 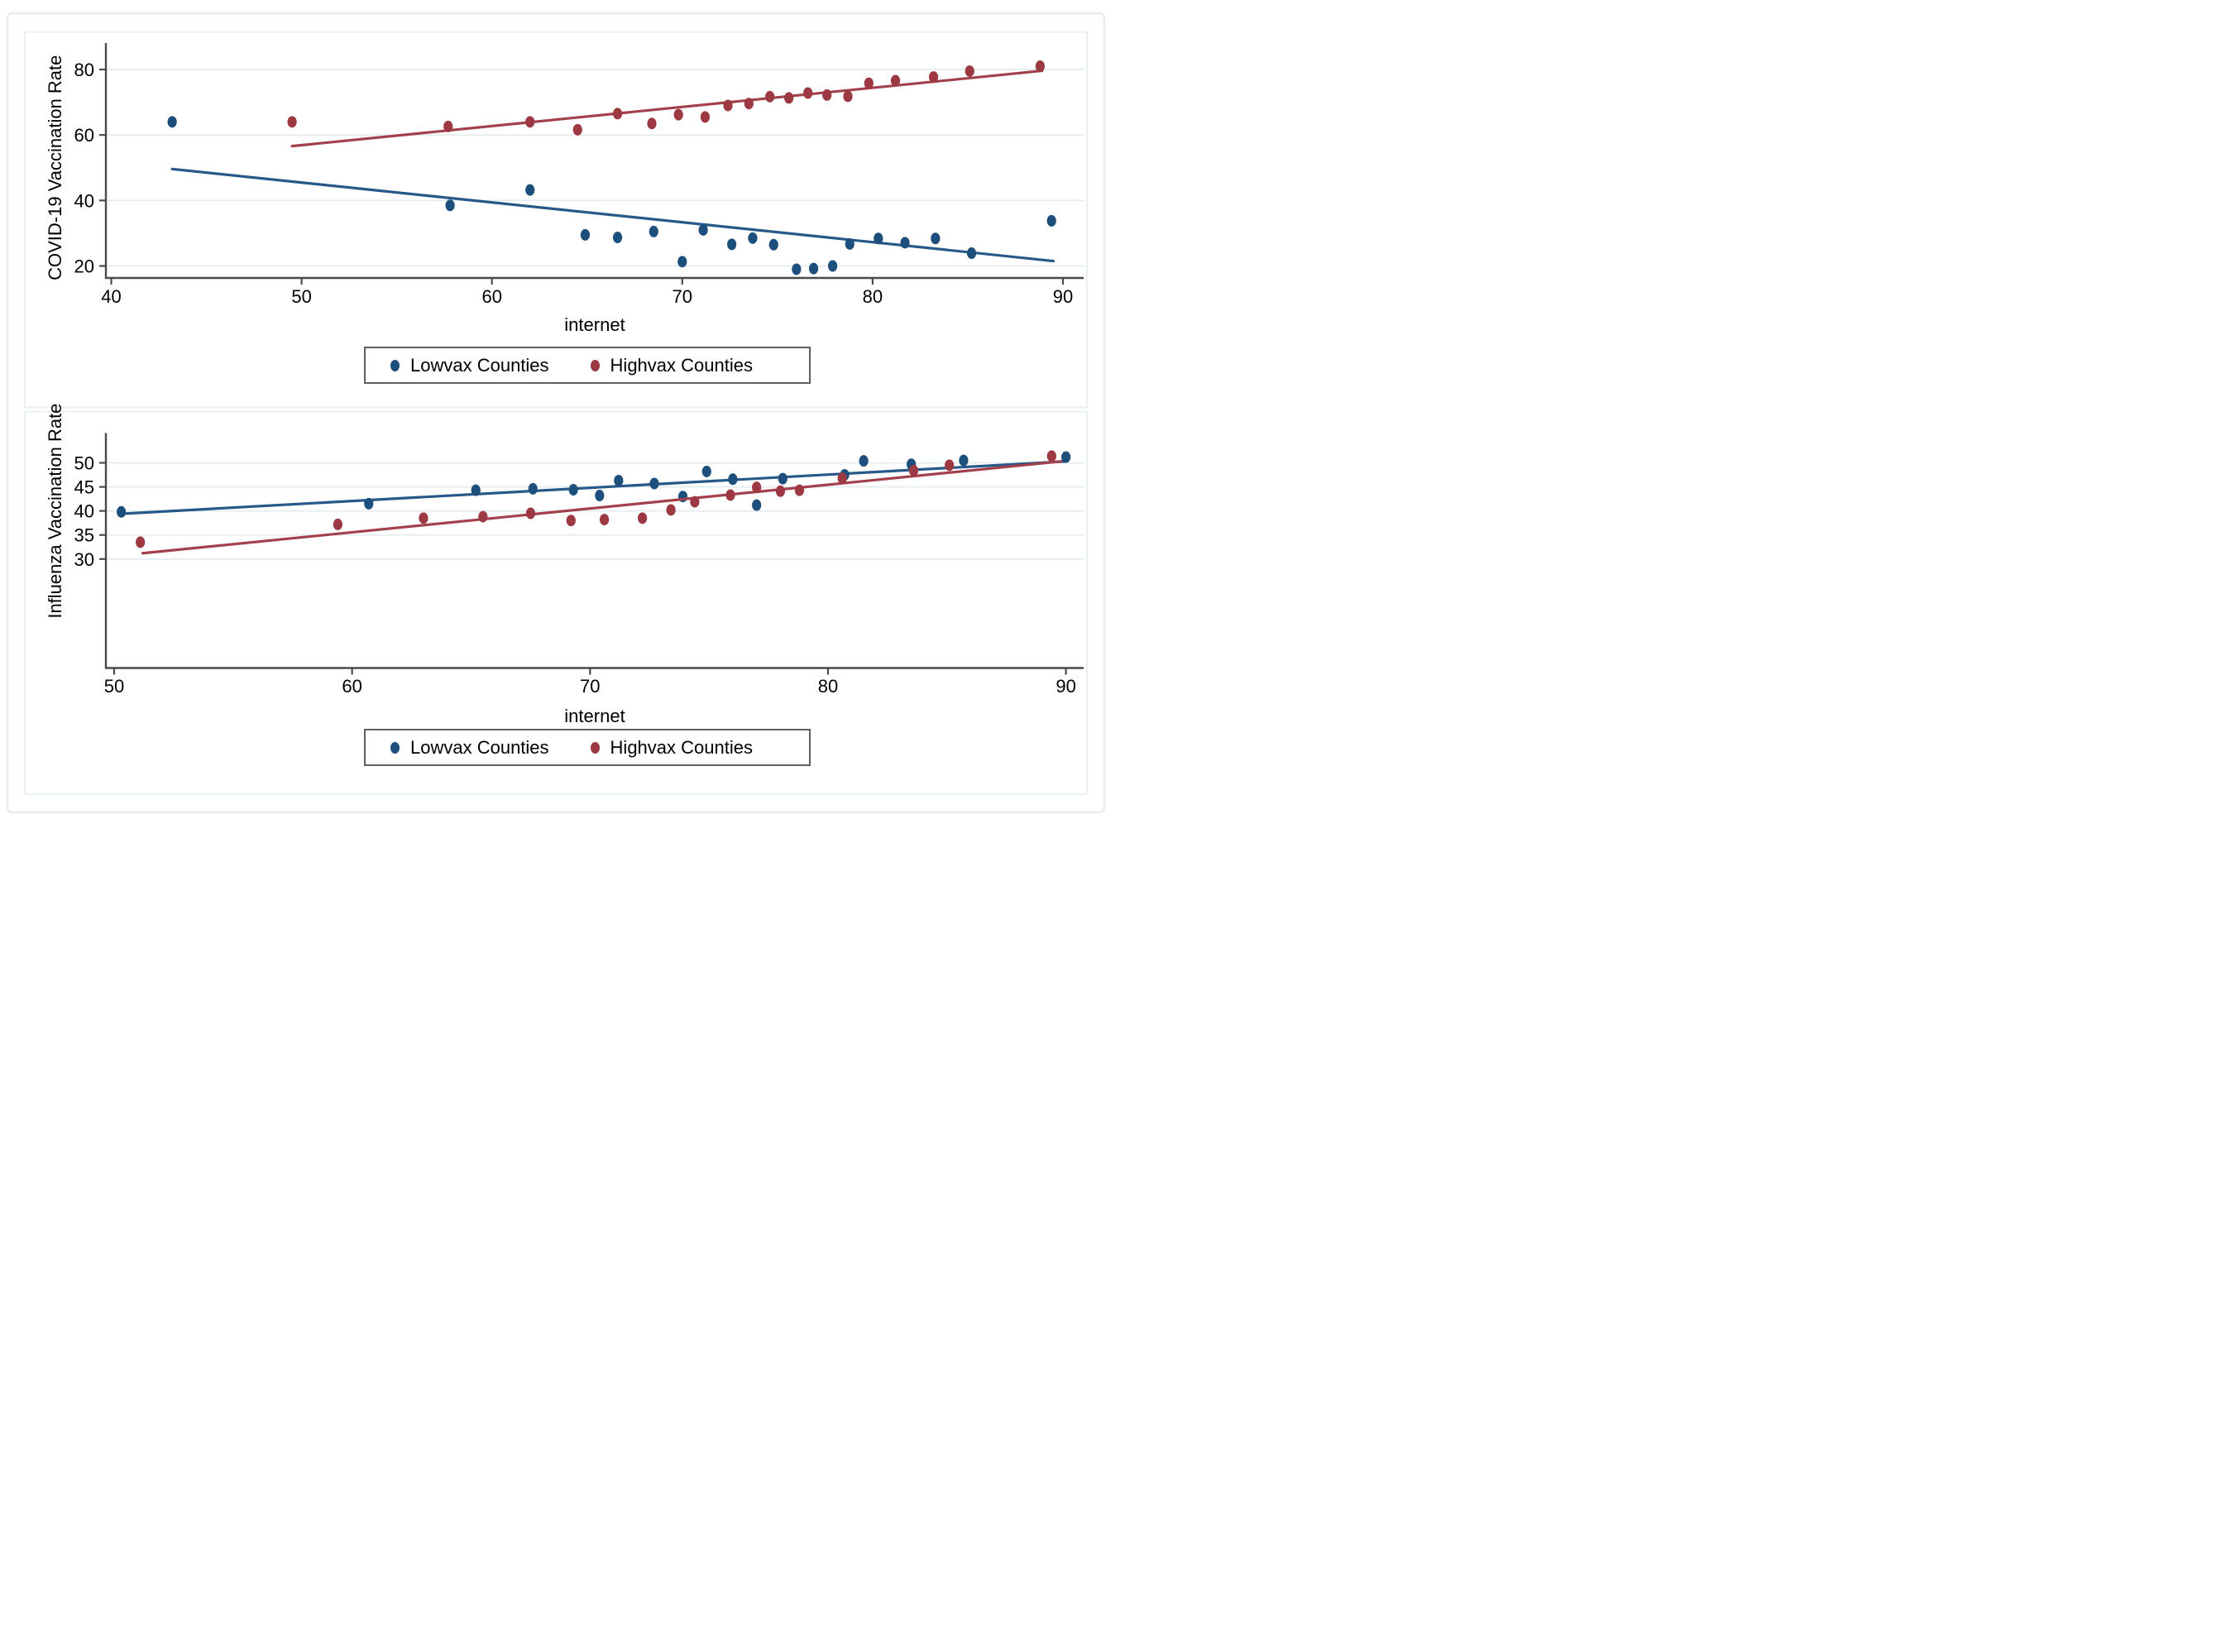 I want to click on highvax-trend-line, so click(x=602, y=507).